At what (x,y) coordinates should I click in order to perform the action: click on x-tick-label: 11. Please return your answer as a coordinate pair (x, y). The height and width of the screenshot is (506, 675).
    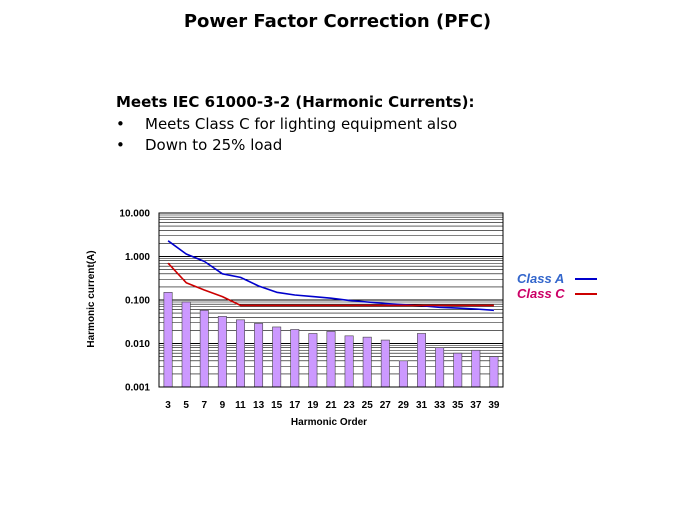
    Looking at the image, I should click on (240, 405).